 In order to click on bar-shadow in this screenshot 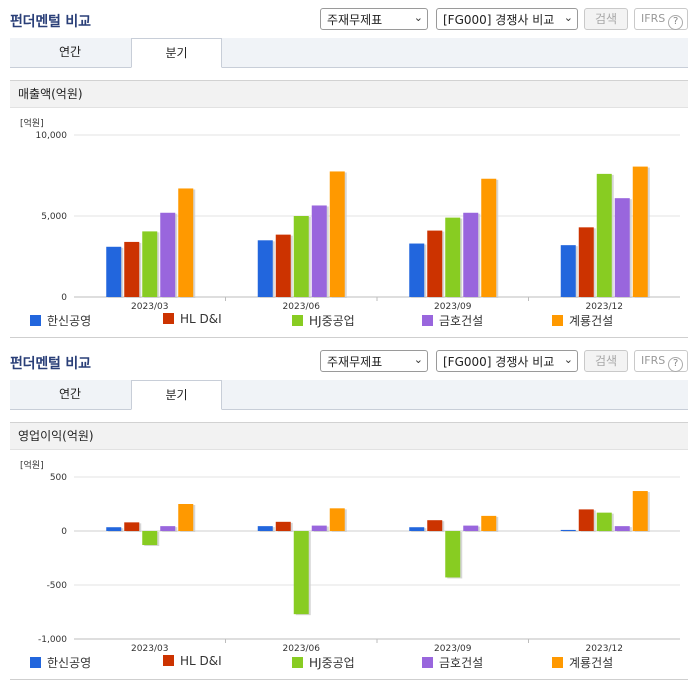, I will do `click(570, 531)`.